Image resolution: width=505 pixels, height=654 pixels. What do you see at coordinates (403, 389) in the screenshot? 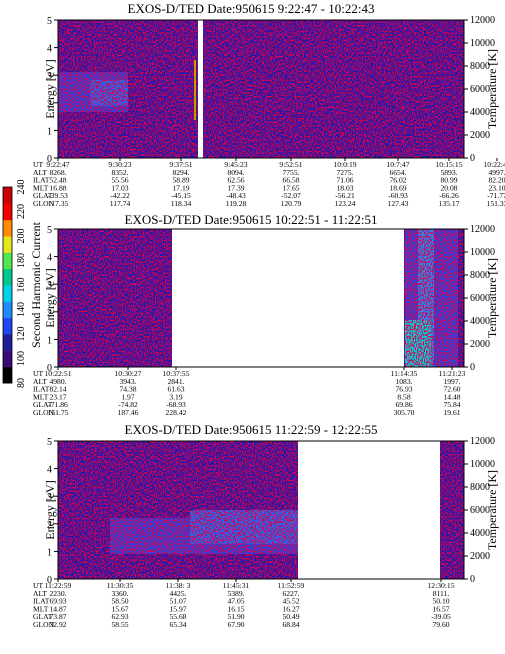
I see `table-cell: 76.93` at bounding box center [403, 389].